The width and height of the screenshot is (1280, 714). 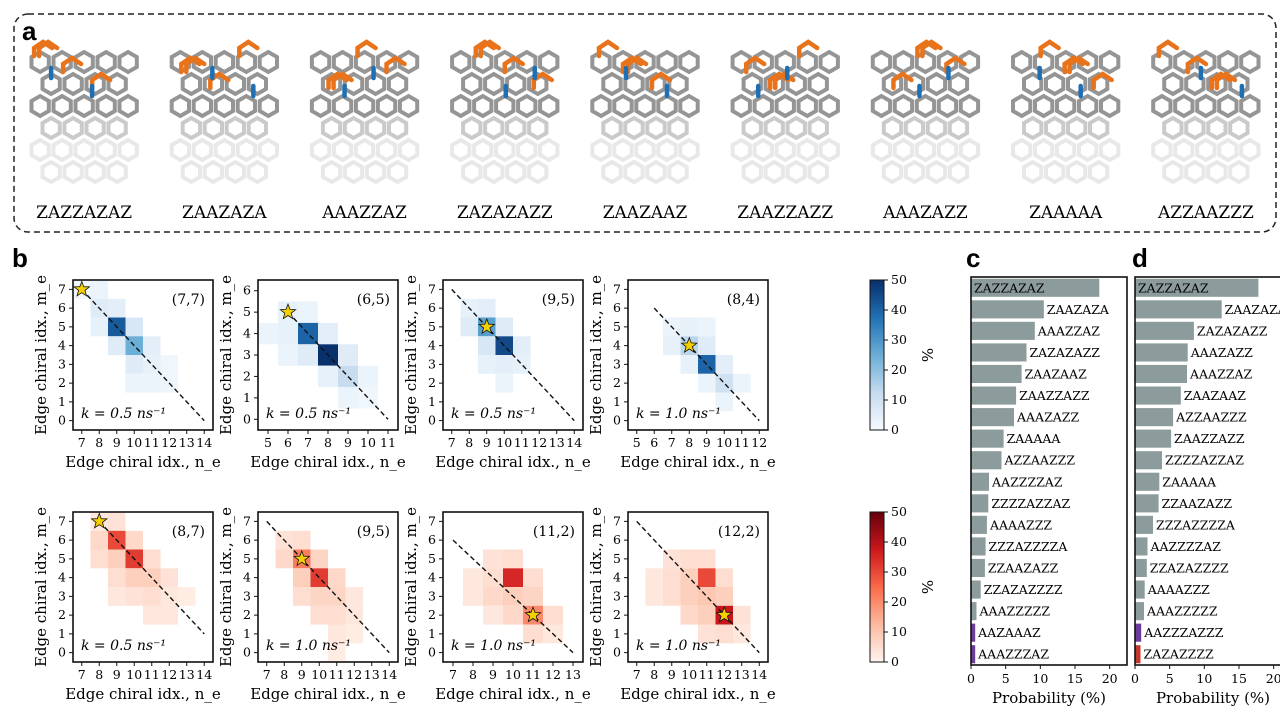 What do you see at coordinates (224, 213) in the screenshot?
I see `structure-label: ZAAZAZA` at bounding box center [224, 213].